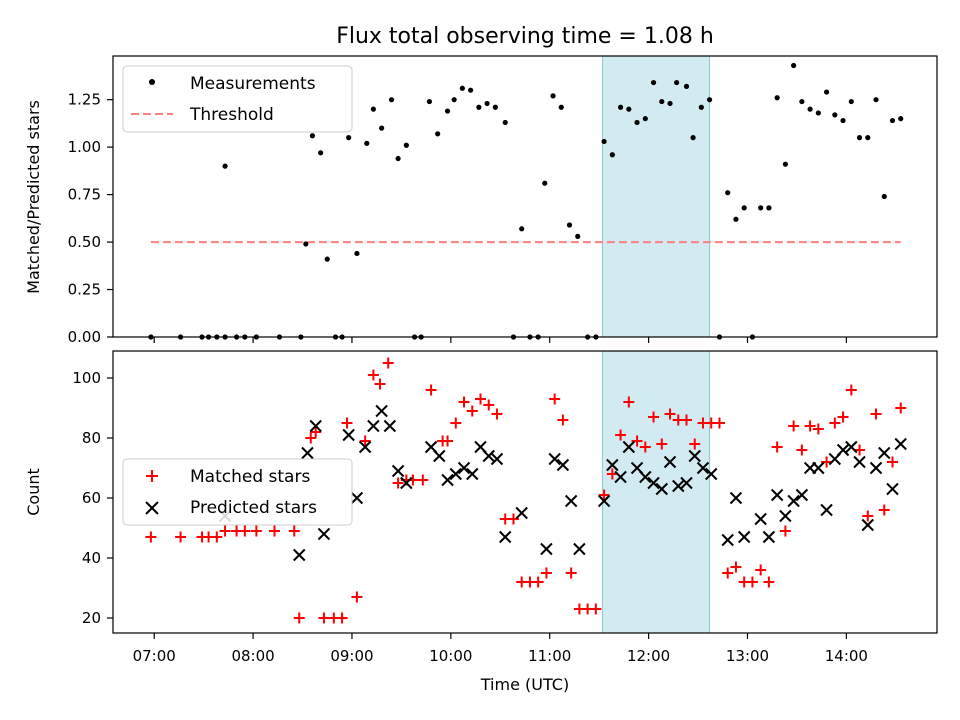 Image resolution: width=960 pixels, height=720 pixels. Describe the element at coordinates (237, 99) in the screenshot. I see `top-legend: Measurements Threshold` at that location.